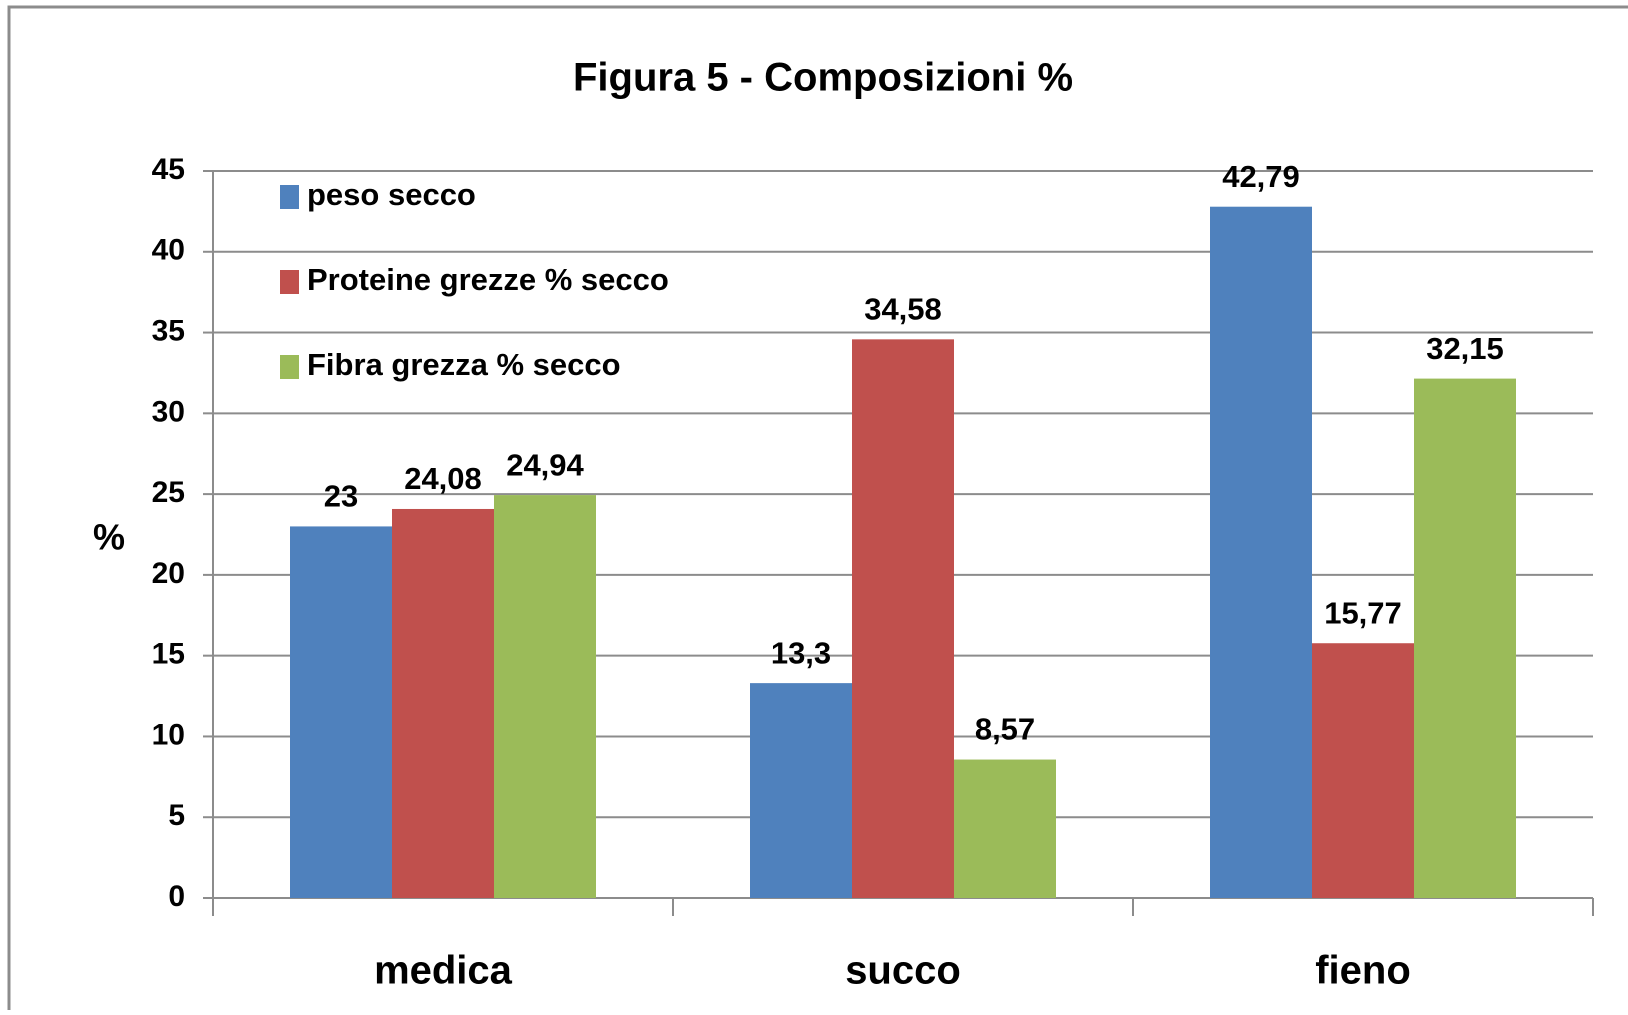 The image size is (1628, 1015). What do you see at coordinates (823, 78) in the screenshot?
I see `chart-title: Figura 5 - Composizioni %` at bounding box center [823, 78].